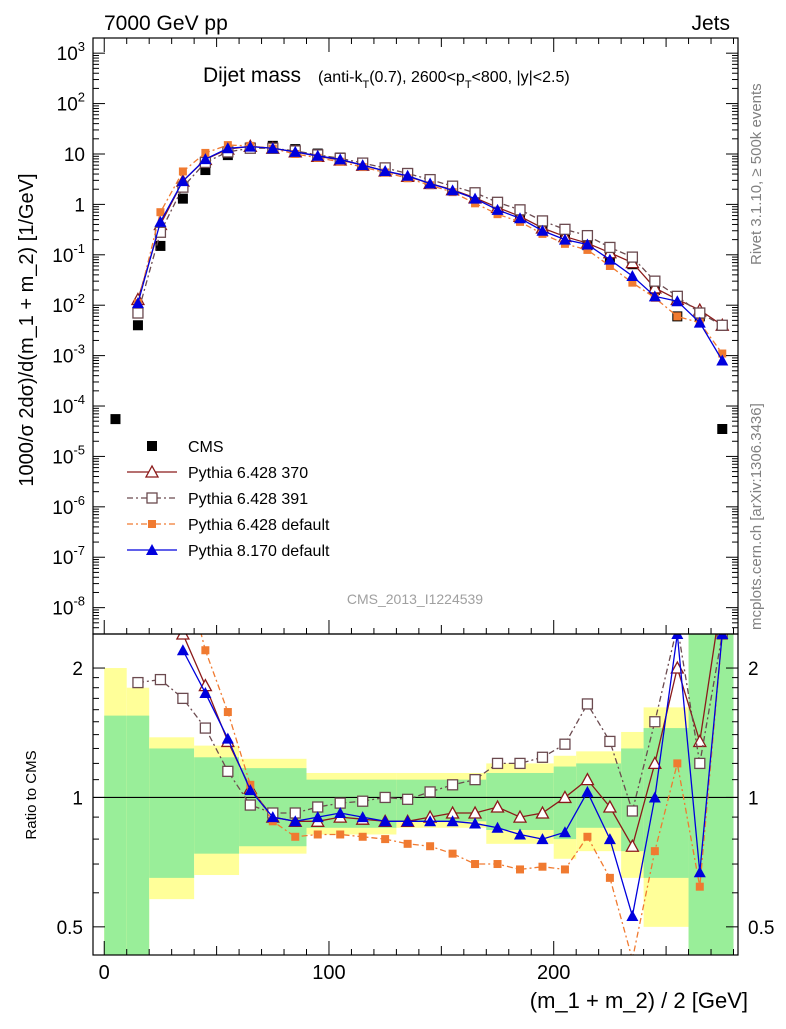 This screenshot has width=786, height=1029. Describe the element at coordinates (71, 103) in the screenshot. I see `y-tick-label: 10²` at that location.